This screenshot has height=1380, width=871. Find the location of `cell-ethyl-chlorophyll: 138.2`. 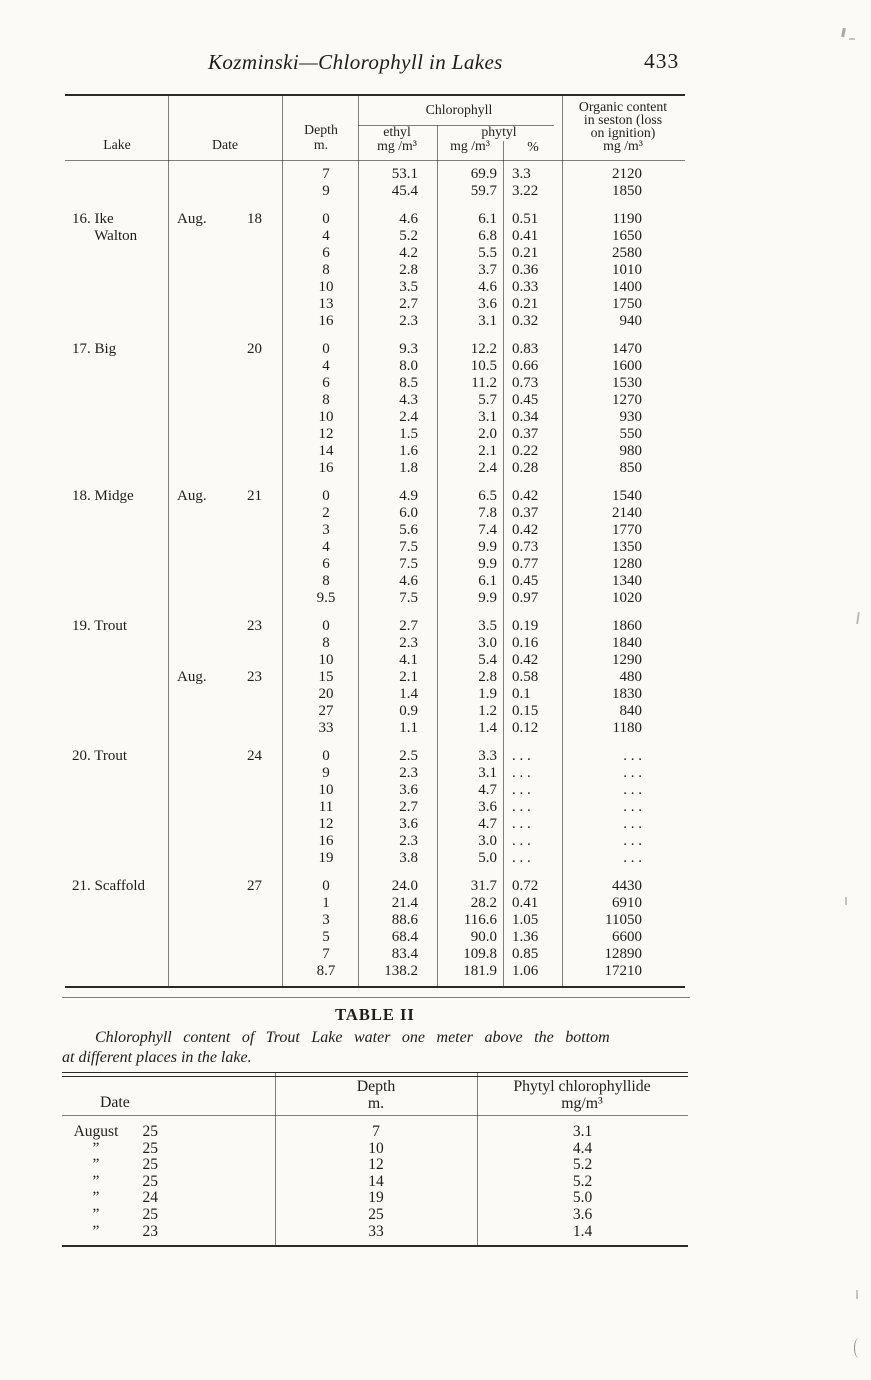

cell-ethyl-chlorophyll: 138.2 is located at coordinates (401, 971).